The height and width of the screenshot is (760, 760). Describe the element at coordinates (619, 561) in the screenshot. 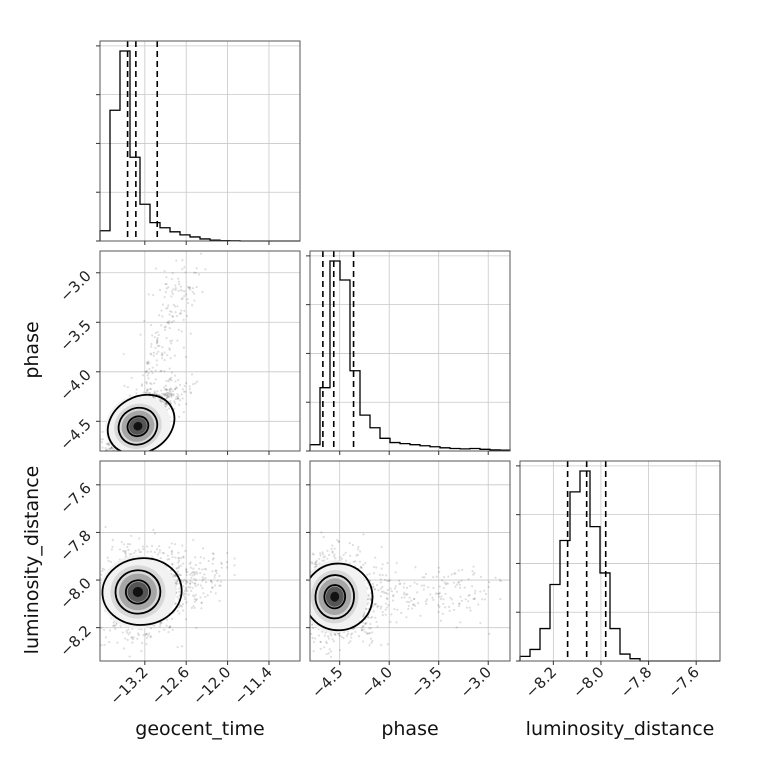

I see `histogram-luminosity_distance` at that location.